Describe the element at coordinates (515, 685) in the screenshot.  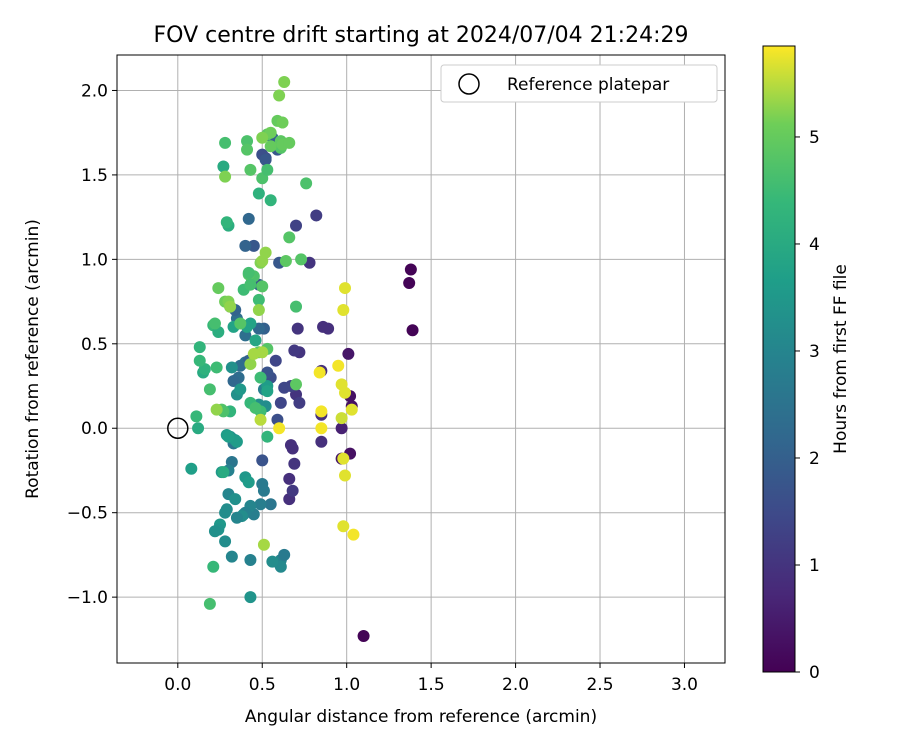
I see `x-tick-label: 2.0` at that location.